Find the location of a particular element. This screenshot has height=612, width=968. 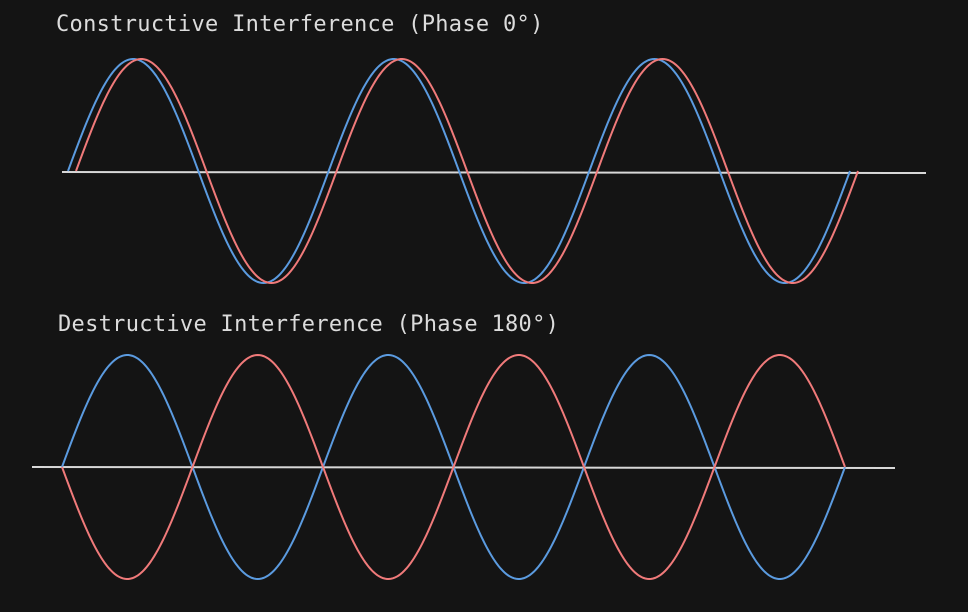

constructive-baseline is located at coordinates (494, 172).